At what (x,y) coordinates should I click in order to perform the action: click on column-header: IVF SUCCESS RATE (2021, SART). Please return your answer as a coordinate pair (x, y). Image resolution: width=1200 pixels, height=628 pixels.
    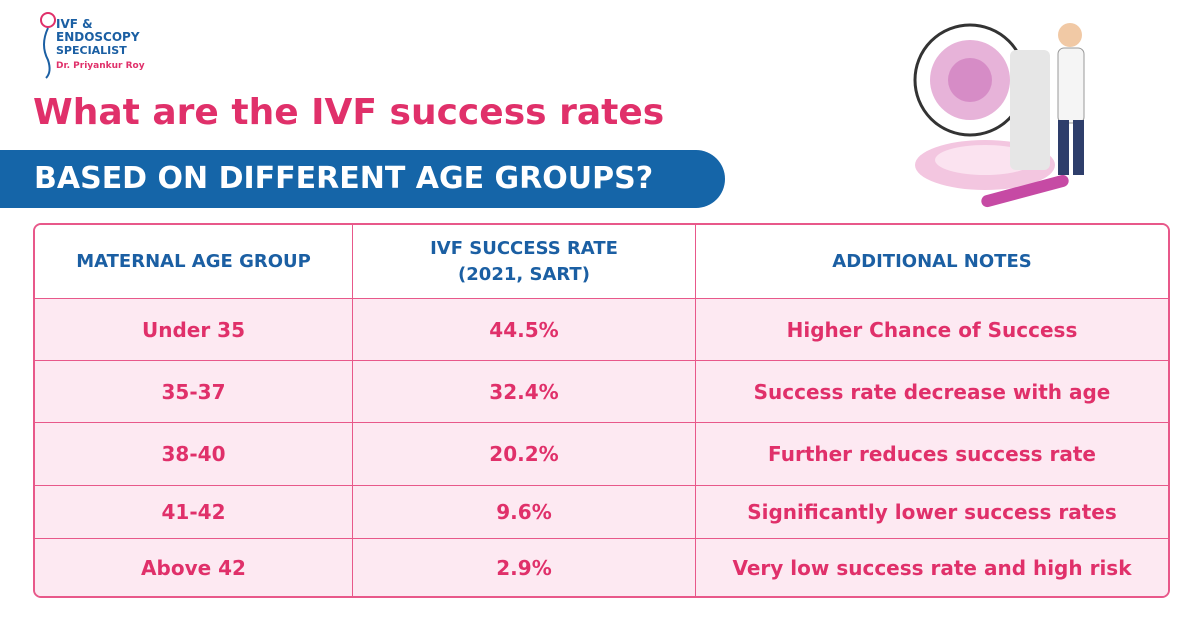
    Looking at the image, I should click on (524, 262).